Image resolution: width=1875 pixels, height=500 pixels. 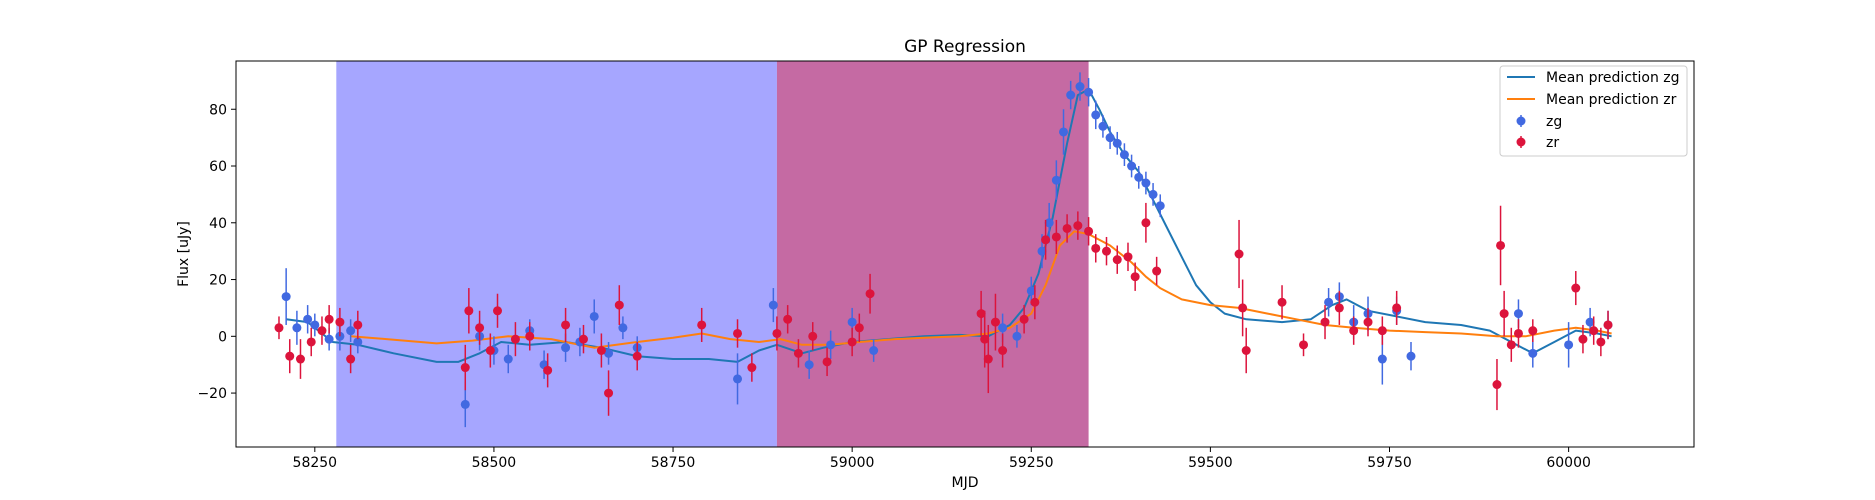 I want to click on legend-label-zg-line: Mean prediction zg, so click(x=1613, y=78).